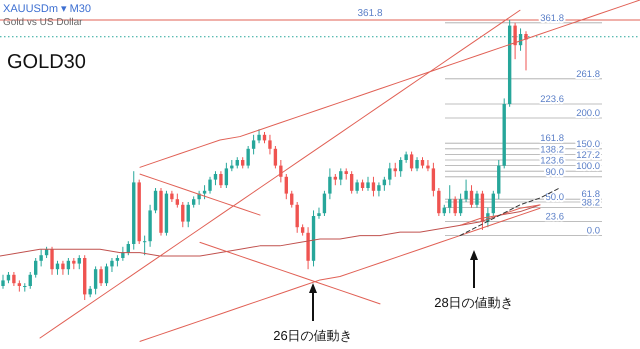 This screenshot has height=349, width=640. What do you see at coordinates (46, 62) in the screenshot?
I see `annotation: GOLD30` at bounding box center [46, 62].